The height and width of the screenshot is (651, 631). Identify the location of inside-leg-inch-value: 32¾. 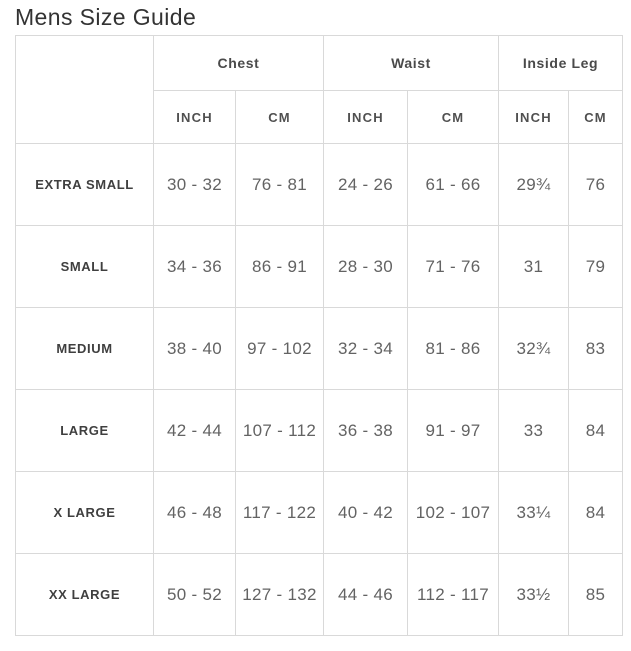
(534, 348).